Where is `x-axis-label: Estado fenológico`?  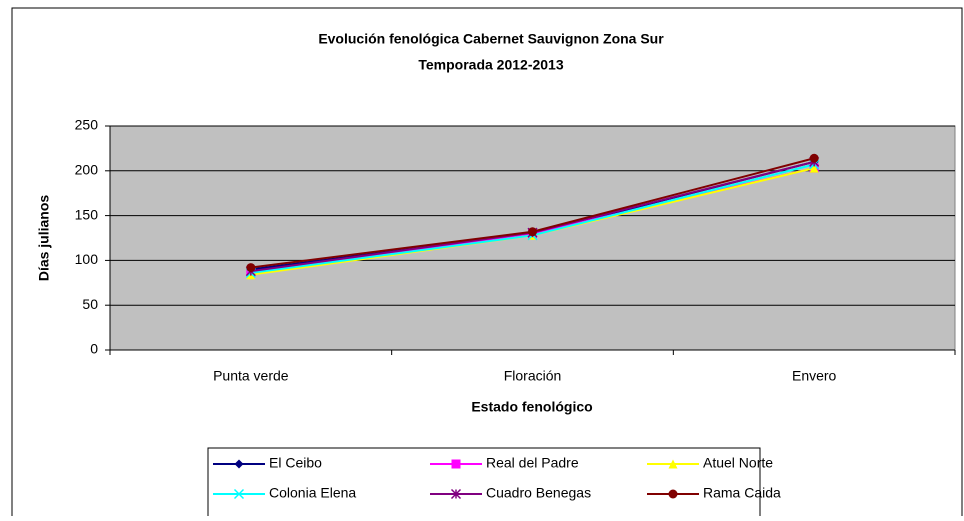
x-axis-label: Estado fenológico is located at coordinates (531, 407).